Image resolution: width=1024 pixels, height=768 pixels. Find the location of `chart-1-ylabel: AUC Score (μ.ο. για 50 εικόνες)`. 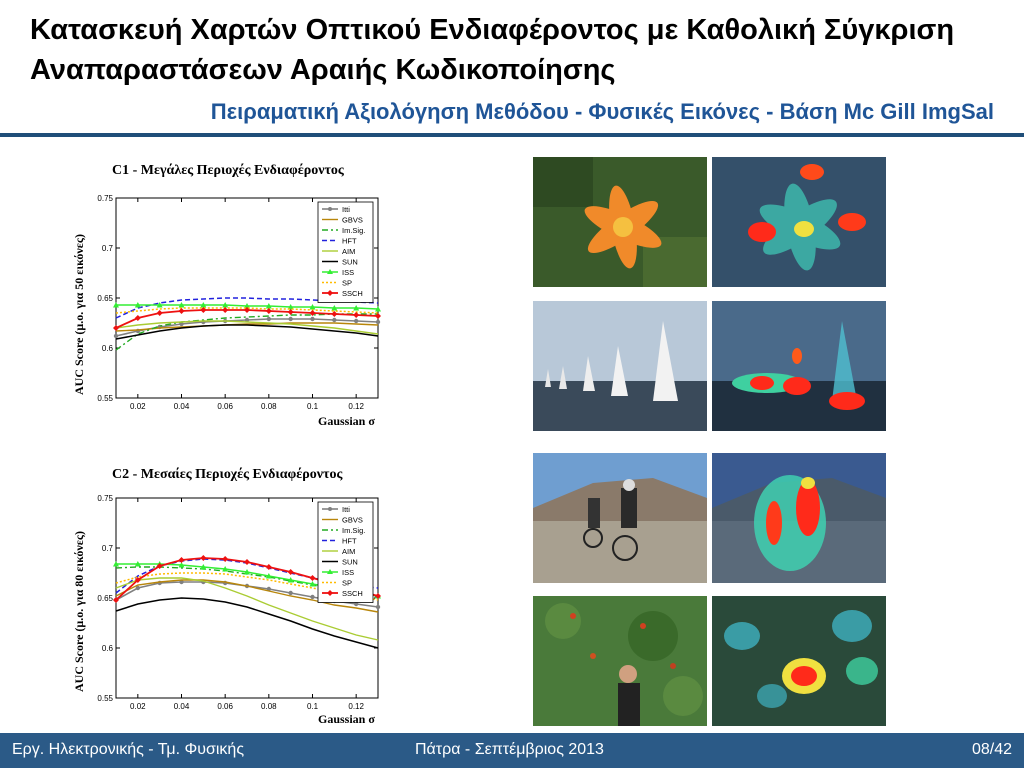

chart-1-ylabel: AUC Score (μ.ο. για 50 εικόνες) is located at coordinates (79, 314).